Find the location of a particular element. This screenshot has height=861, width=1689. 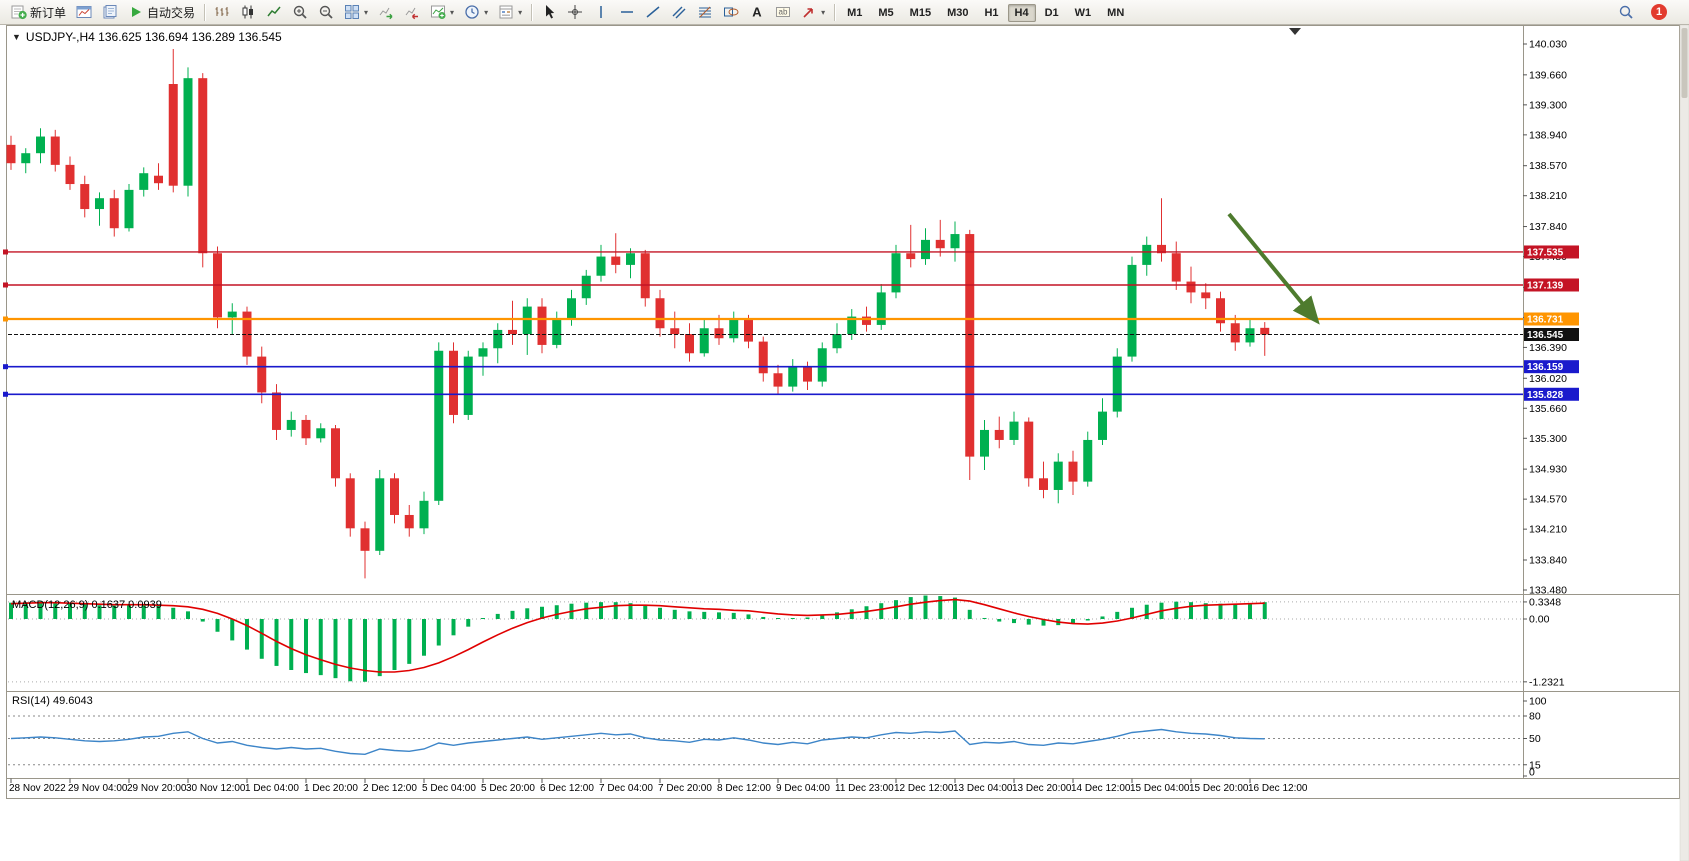

zoom-in-button is located at coordinates (300, 12).